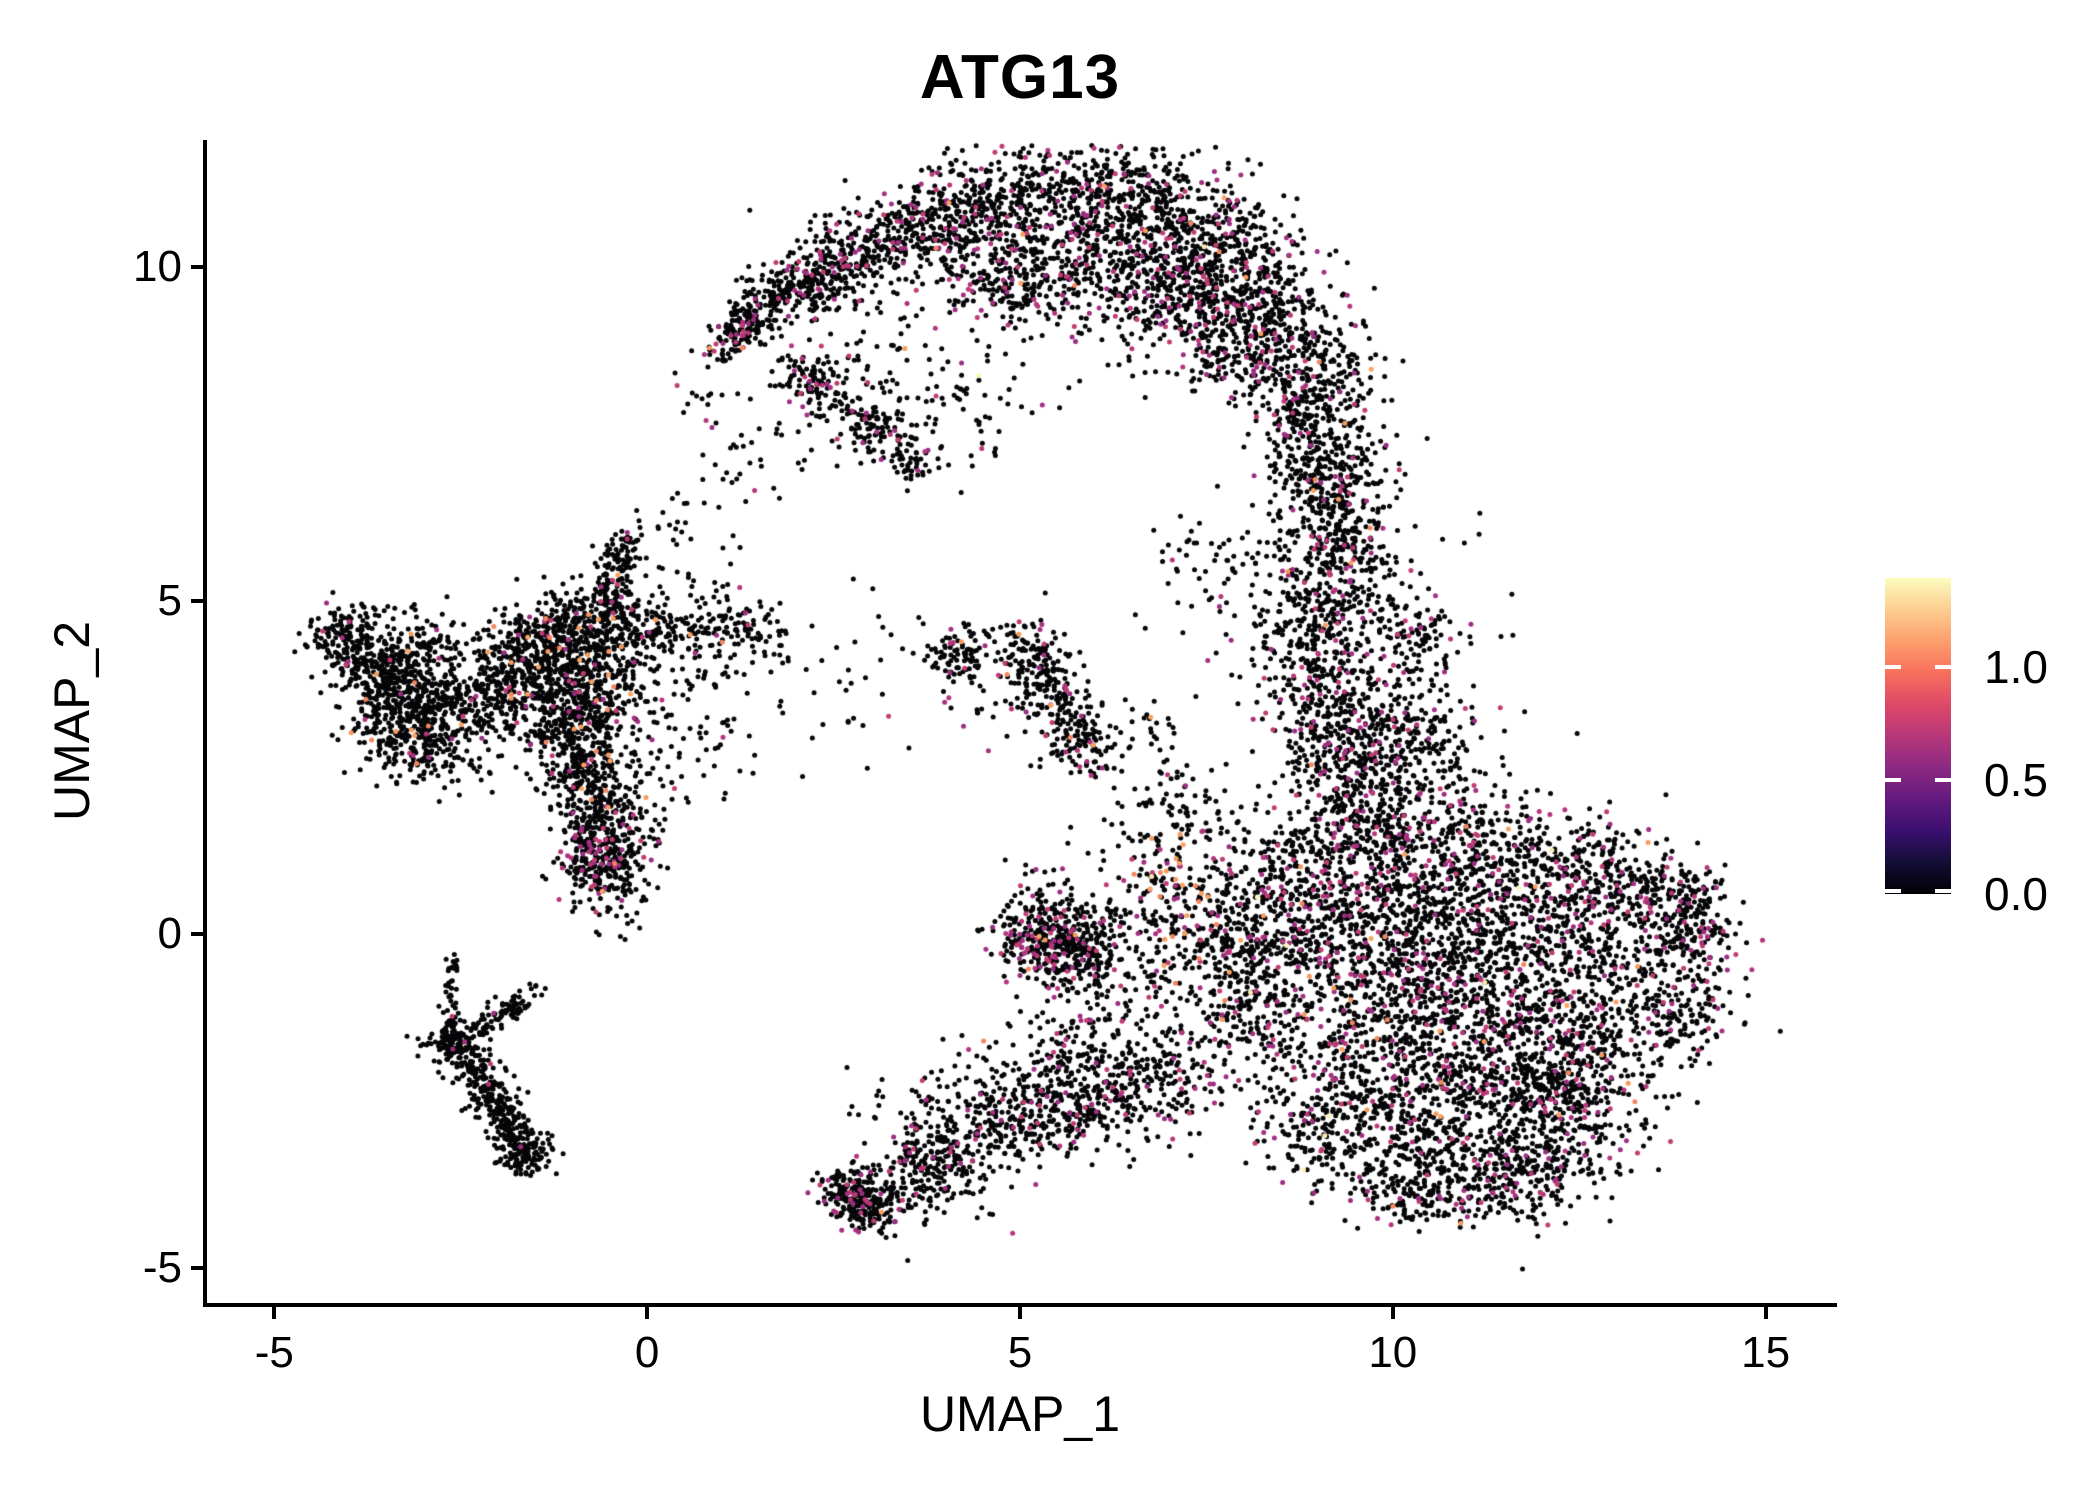  What do you see at coordinates (2016, 780) in the screenshot?
I see `colorbar-tick-label: 0.5` at bounding box center [2016, 780].